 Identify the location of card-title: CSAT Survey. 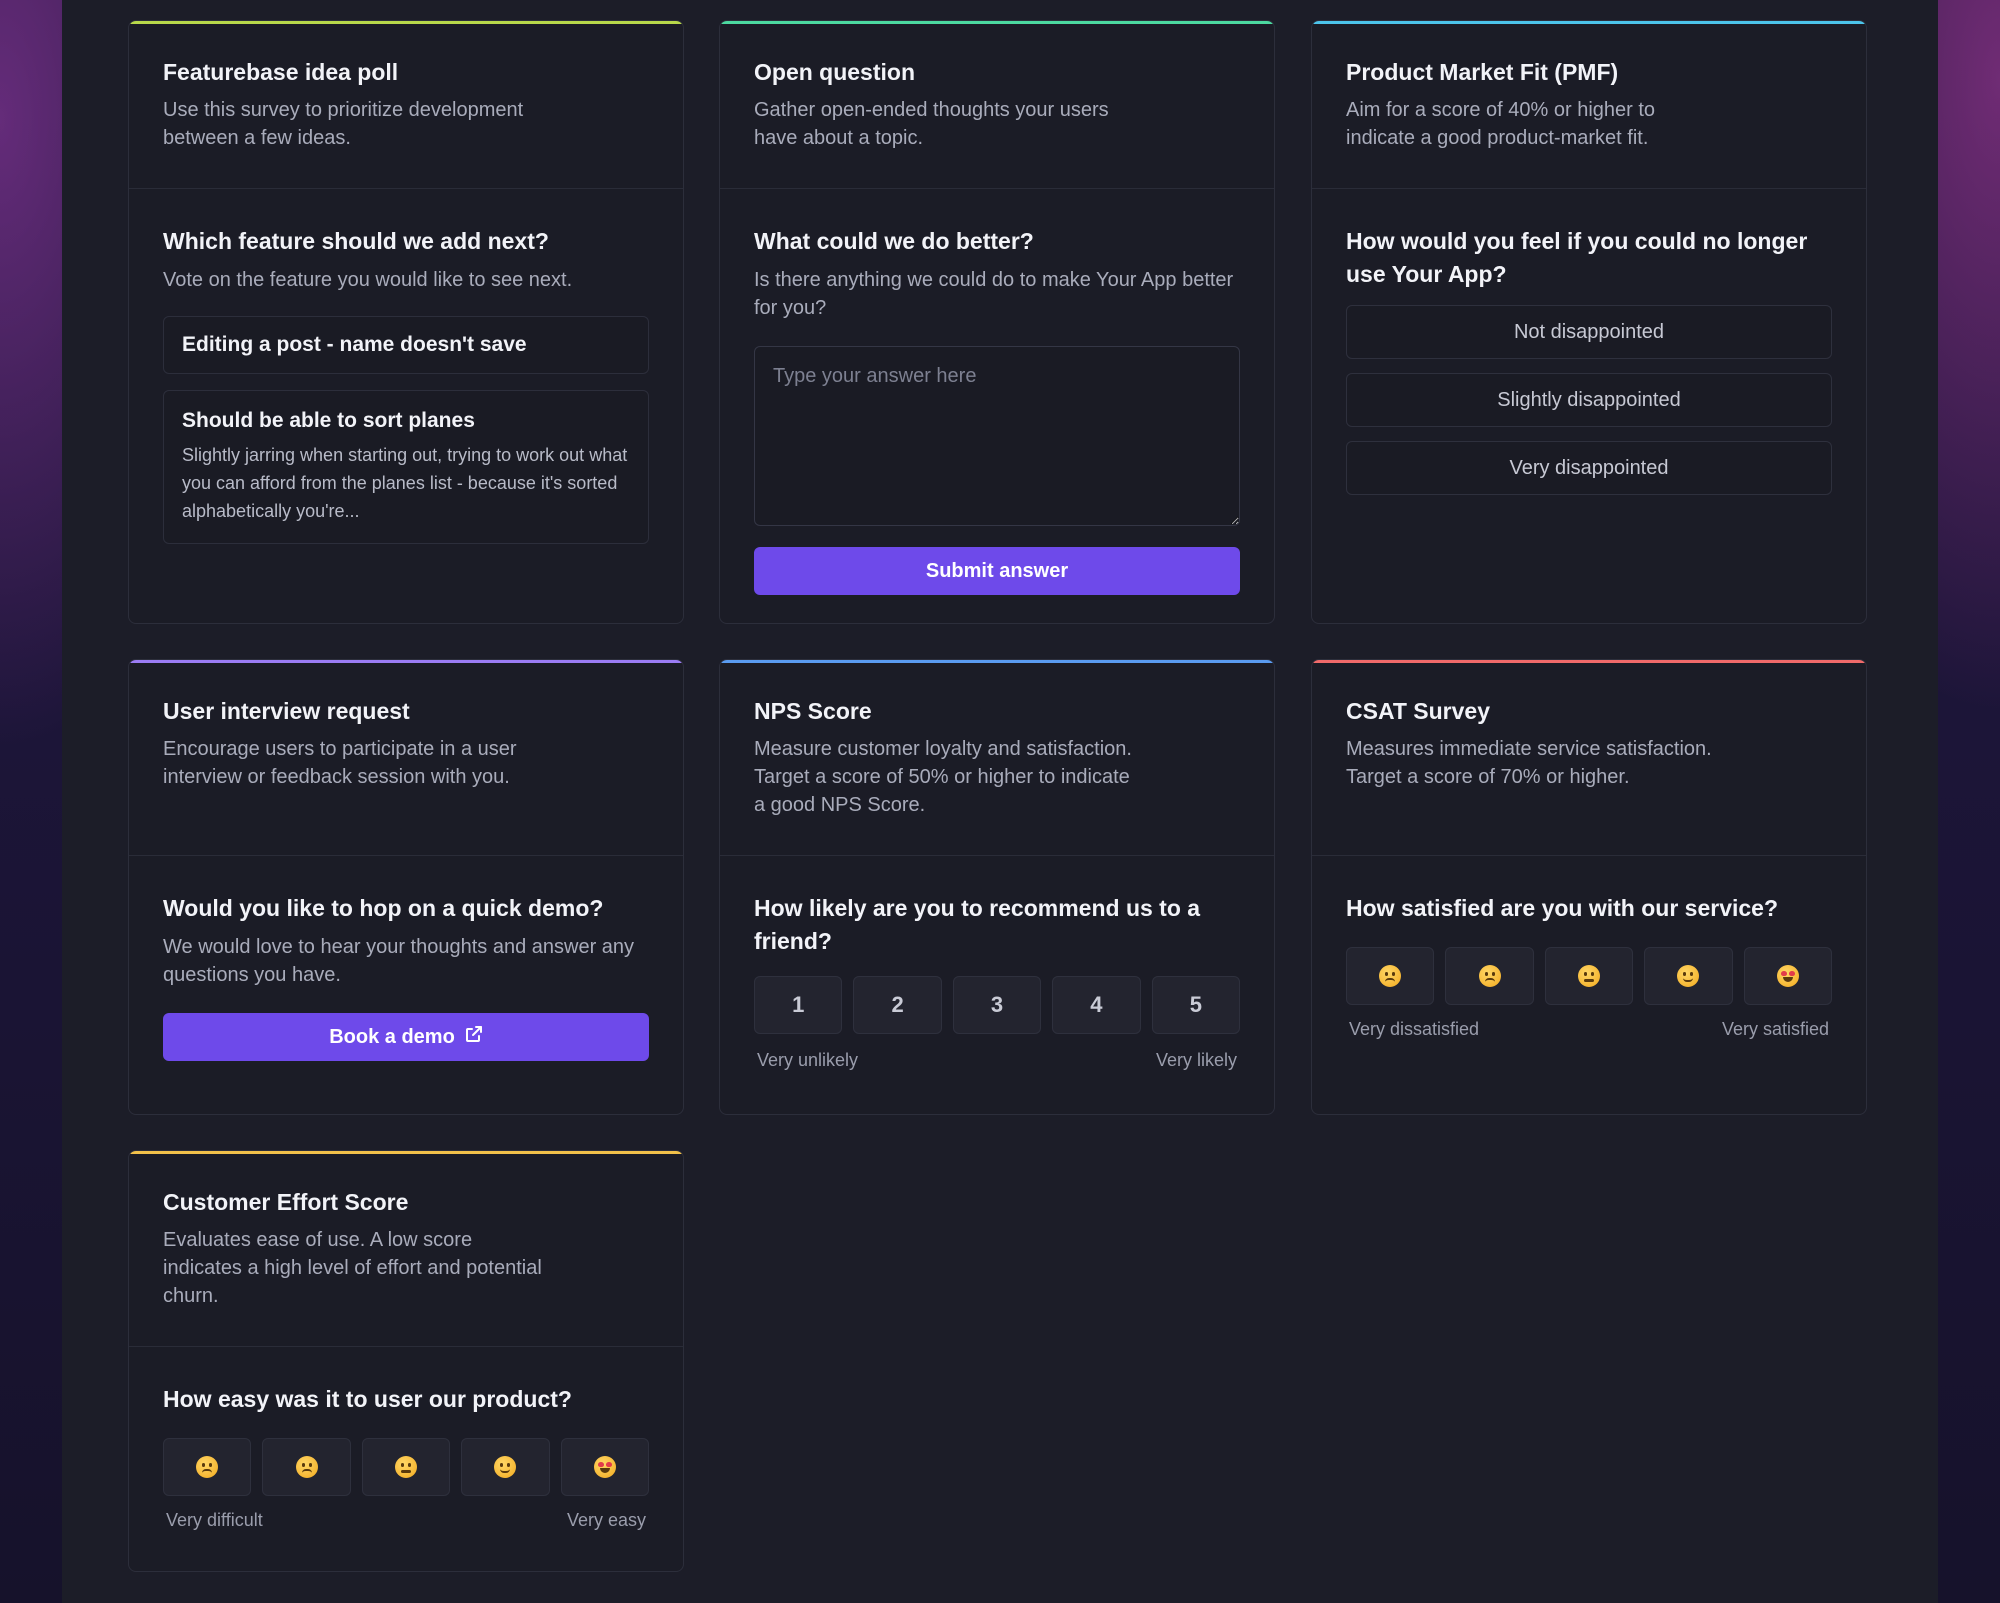
(1418, 711).